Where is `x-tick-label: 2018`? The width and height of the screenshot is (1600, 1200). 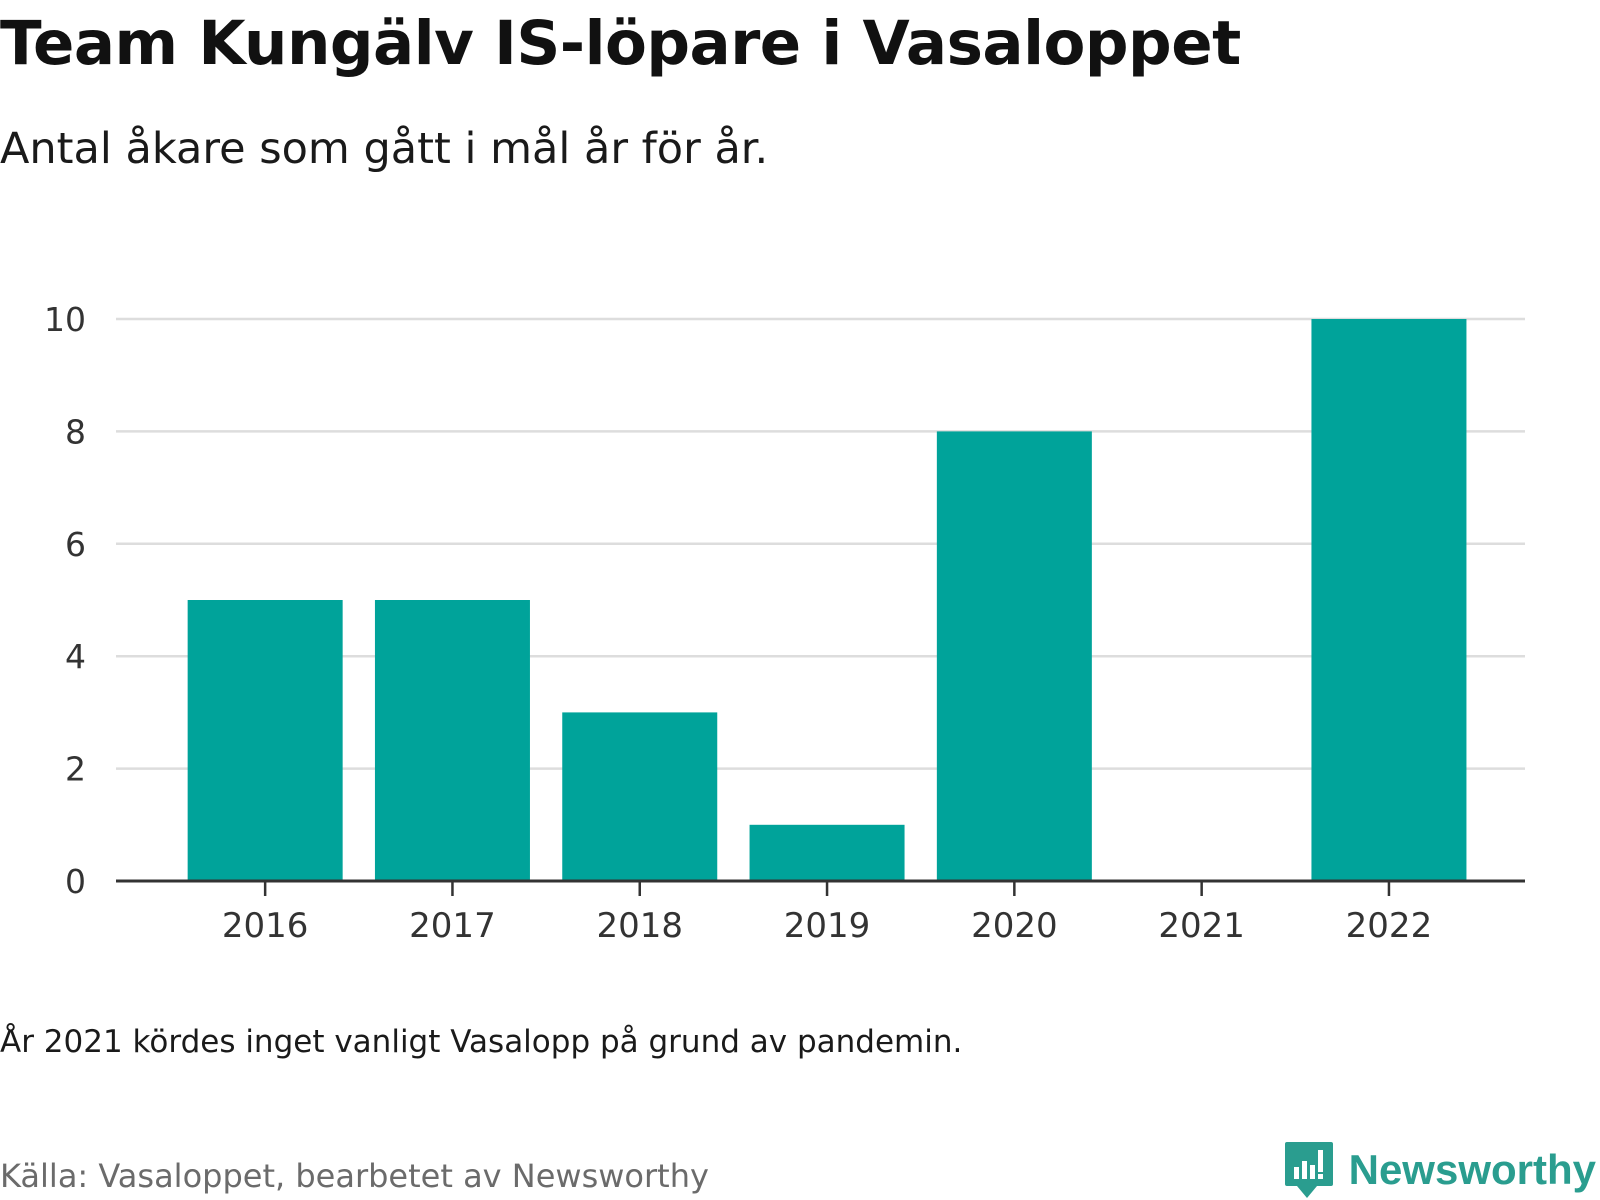
x-tick-label: 2018 is located at coordinates (639, 926).